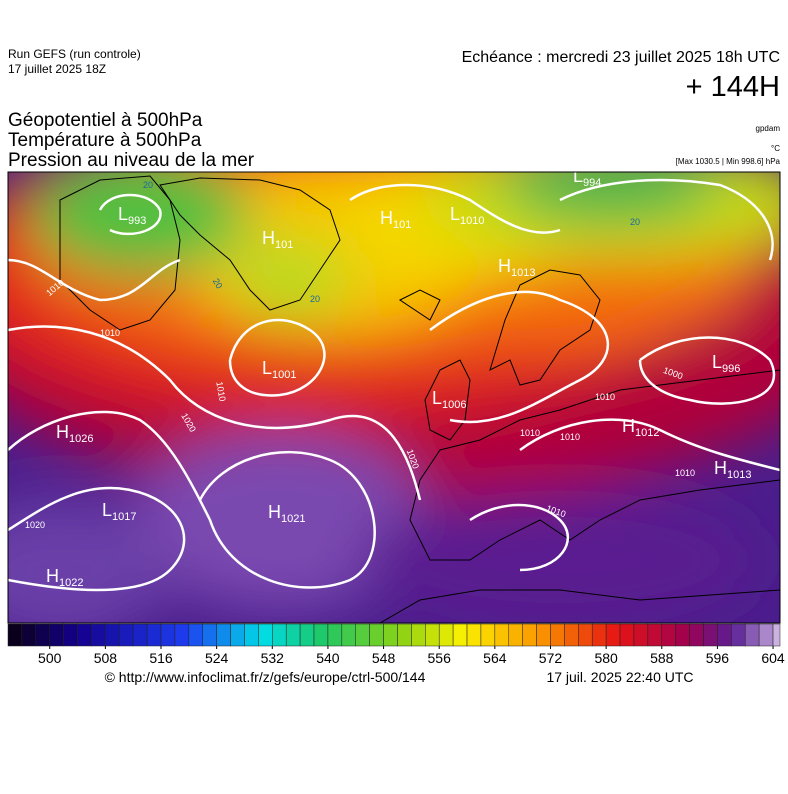  I want to click on center-value: 1026, so click(81, 439).